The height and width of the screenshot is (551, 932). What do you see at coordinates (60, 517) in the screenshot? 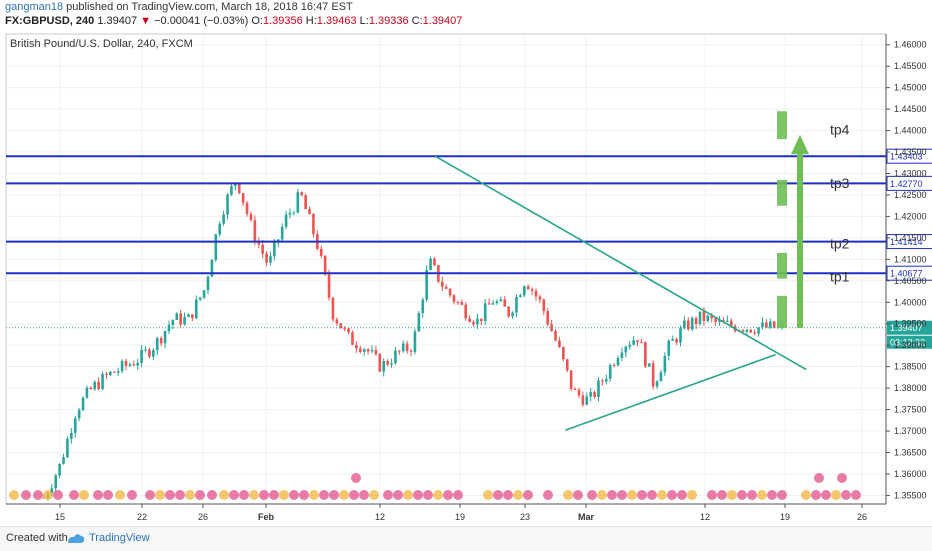
I see `x-tick-label: 15` at bounding box center [60, 517].